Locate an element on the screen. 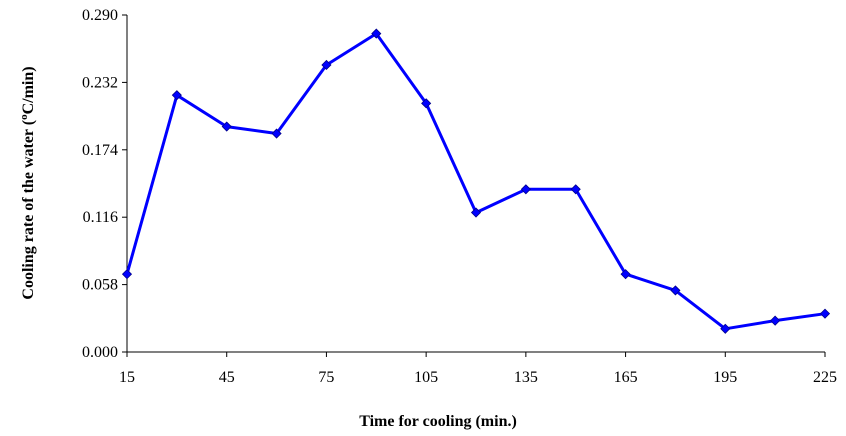 This screenshot has height=436, width=846. y-tick-label: 0.232 is located at coordinates (100, 82).